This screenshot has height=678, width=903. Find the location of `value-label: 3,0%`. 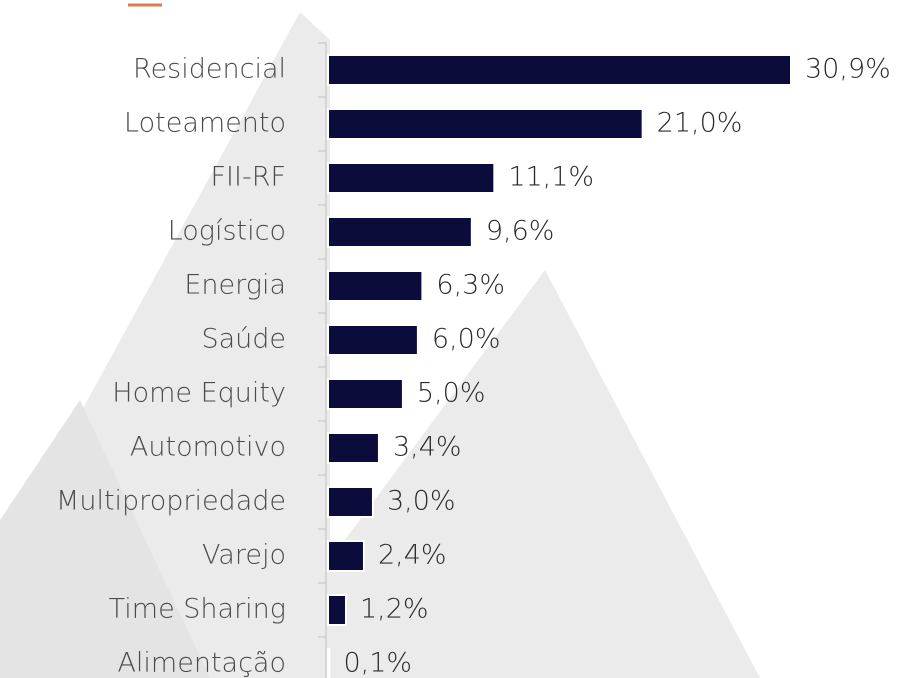

value-label: 3,0% is located at coordinates (421, 501).